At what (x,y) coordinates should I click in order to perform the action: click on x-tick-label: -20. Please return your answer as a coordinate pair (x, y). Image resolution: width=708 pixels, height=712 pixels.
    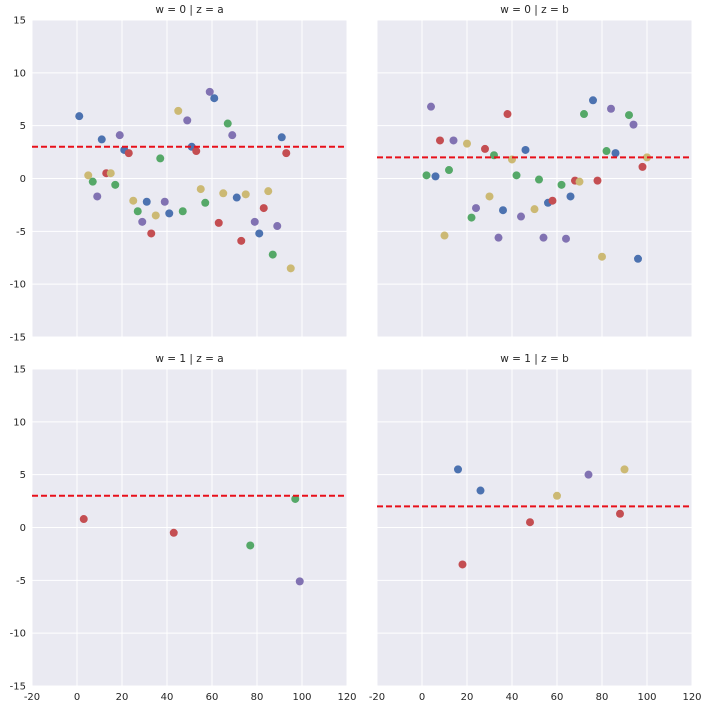
    Looking at the image, I should click on (377, 697).